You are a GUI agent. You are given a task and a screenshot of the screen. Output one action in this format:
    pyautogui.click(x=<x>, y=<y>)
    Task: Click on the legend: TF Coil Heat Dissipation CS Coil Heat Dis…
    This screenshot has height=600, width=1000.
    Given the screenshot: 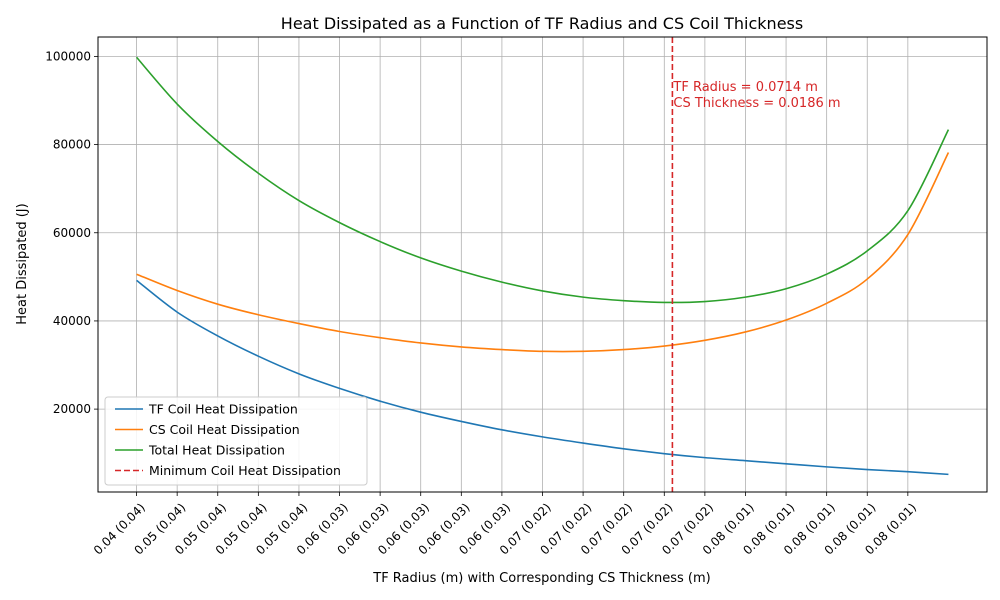 What is the action you would take?
    pyautogui.click(x=236, y=441)
    